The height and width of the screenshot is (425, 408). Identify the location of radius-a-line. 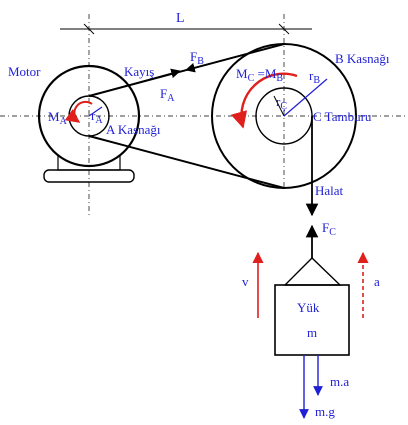
(95, 111).